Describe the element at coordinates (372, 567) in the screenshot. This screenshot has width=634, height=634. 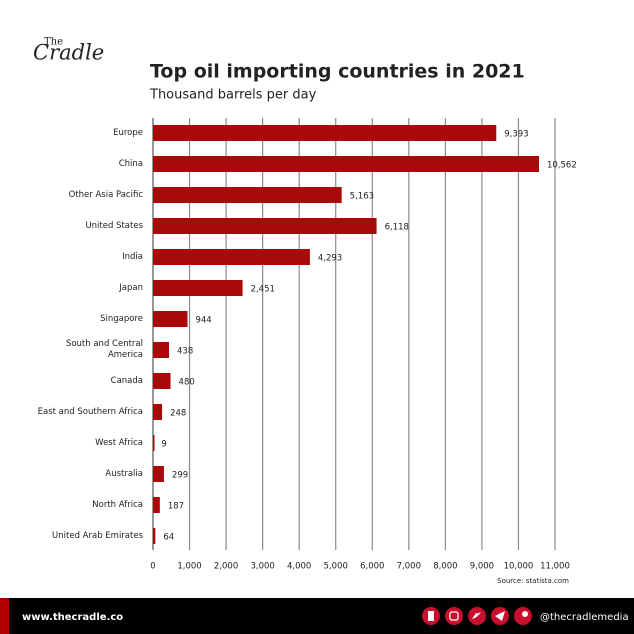
I see `x-tick-label: 6,000` at that location.